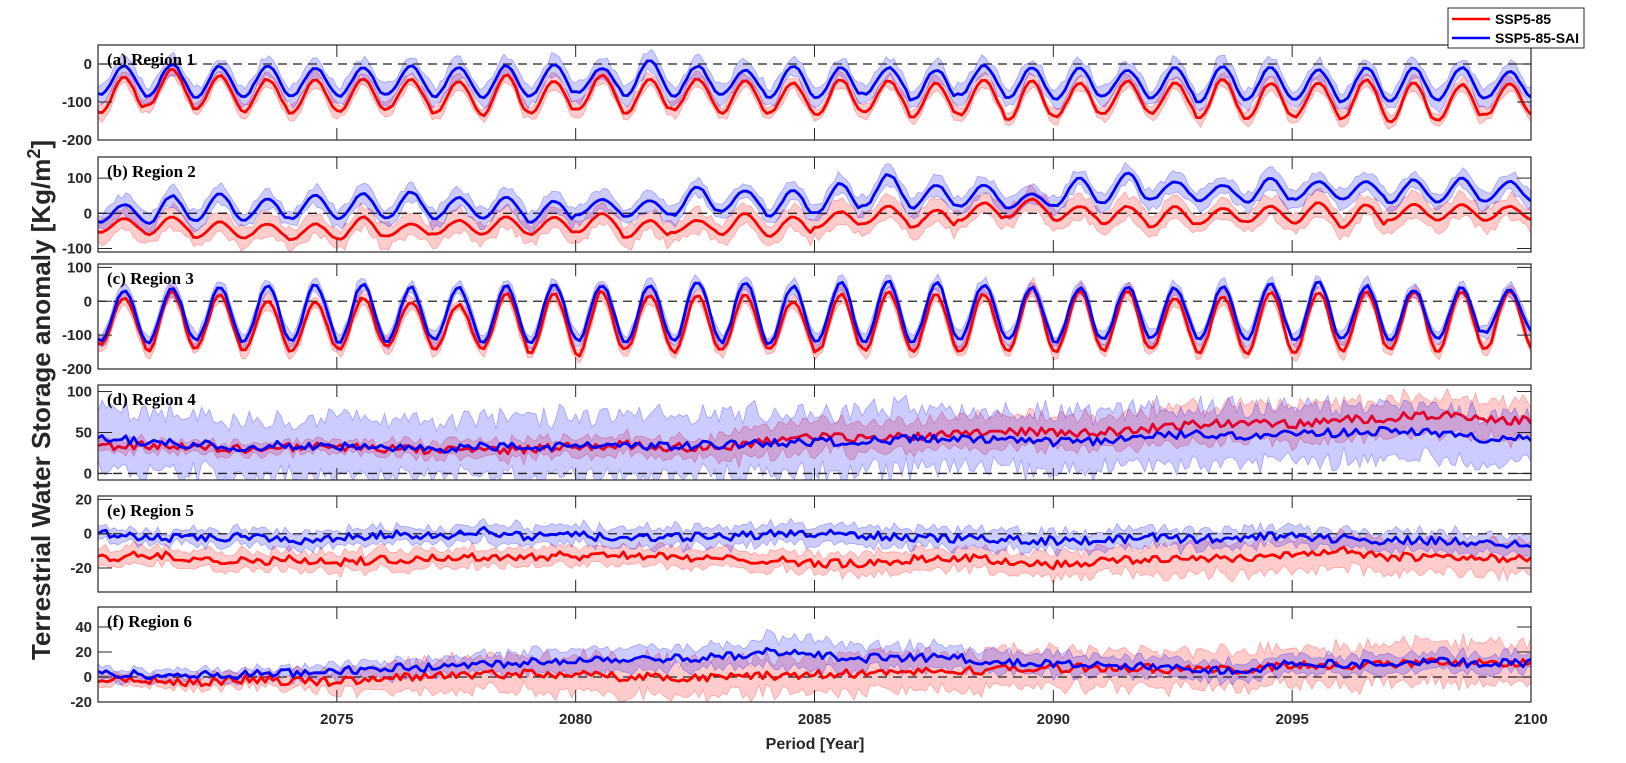 This screenshot has width=1626, height=763. Describe the element at coordinates (814, 719) in the screenshot. I see `x-tick-label: 2085` at that location.